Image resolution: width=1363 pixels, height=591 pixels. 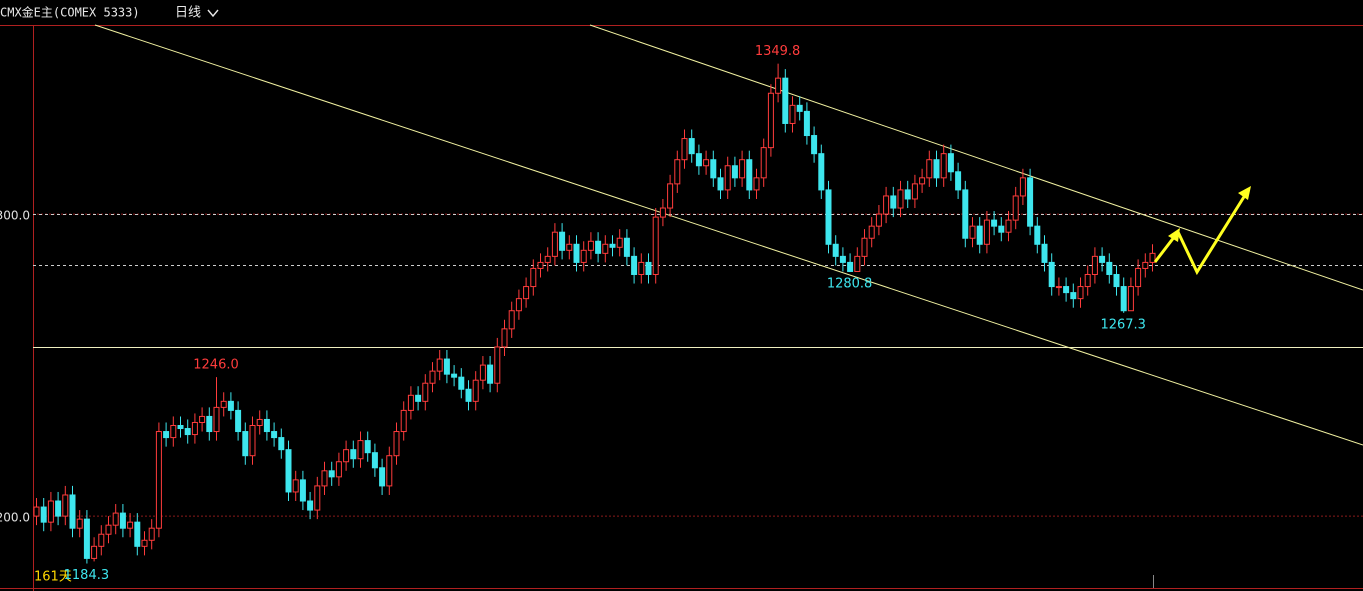 What do you see at coordinates (213, 13) in the screenshot?
I see `dropdown-icon` at bounding box center [213, 13].